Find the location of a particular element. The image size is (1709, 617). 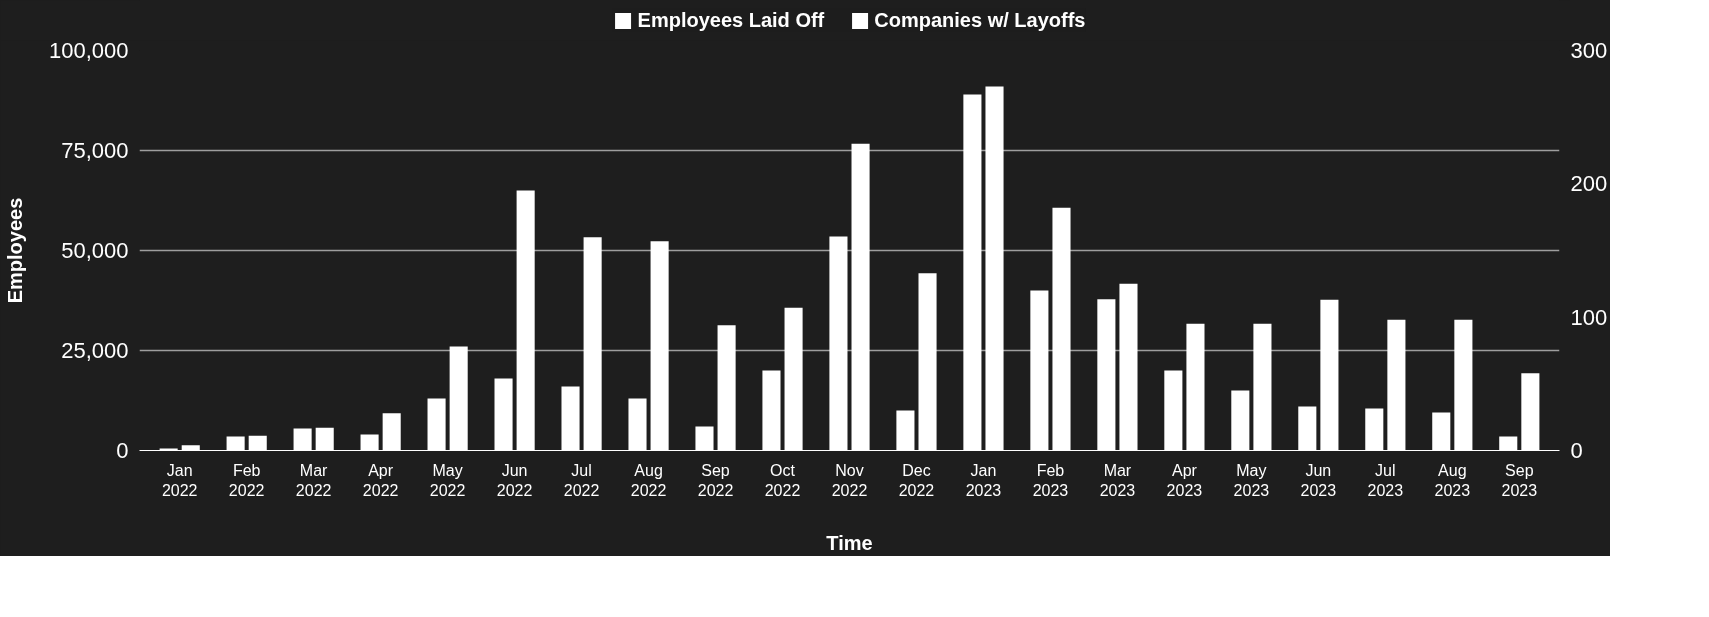

x-tick-label: Mar 2022 is located at coordinates (313, 480).